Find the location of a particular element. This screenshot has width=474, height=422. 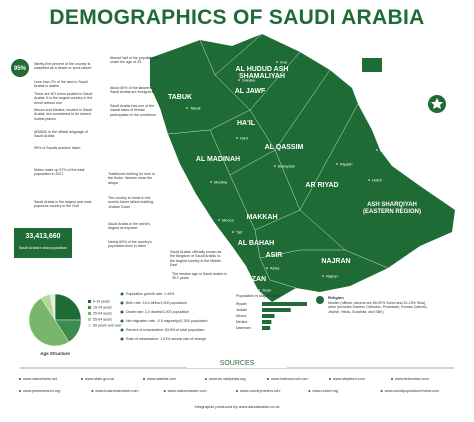

source-link: www.businessinsider.com is located at coordinates (117, 391).